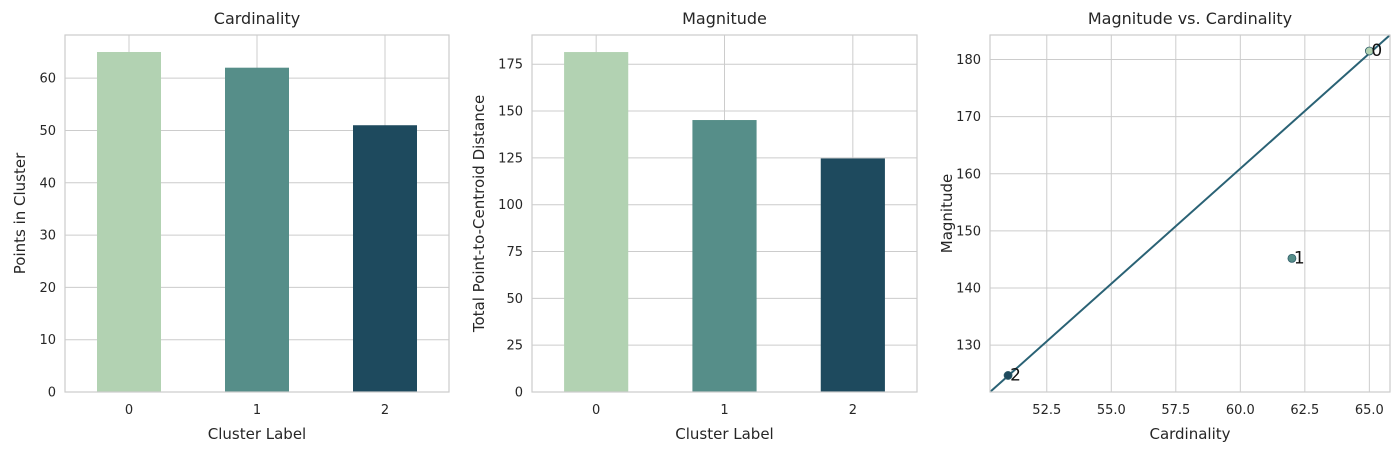 The width and height of the screenshot is (1400, 454). I want to click on y-axis-label: Points in Cluster, so click(20, 213).